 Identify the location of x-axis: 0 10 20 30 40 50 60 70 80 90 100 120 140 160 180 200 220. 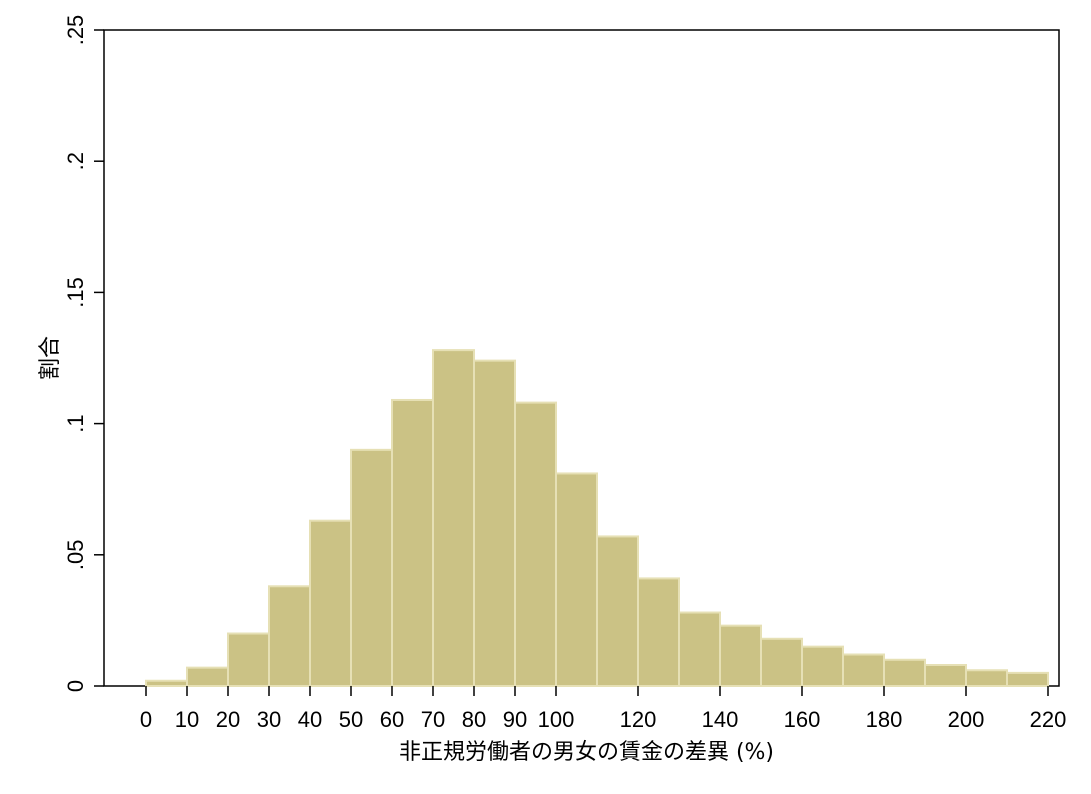
(603, 709).